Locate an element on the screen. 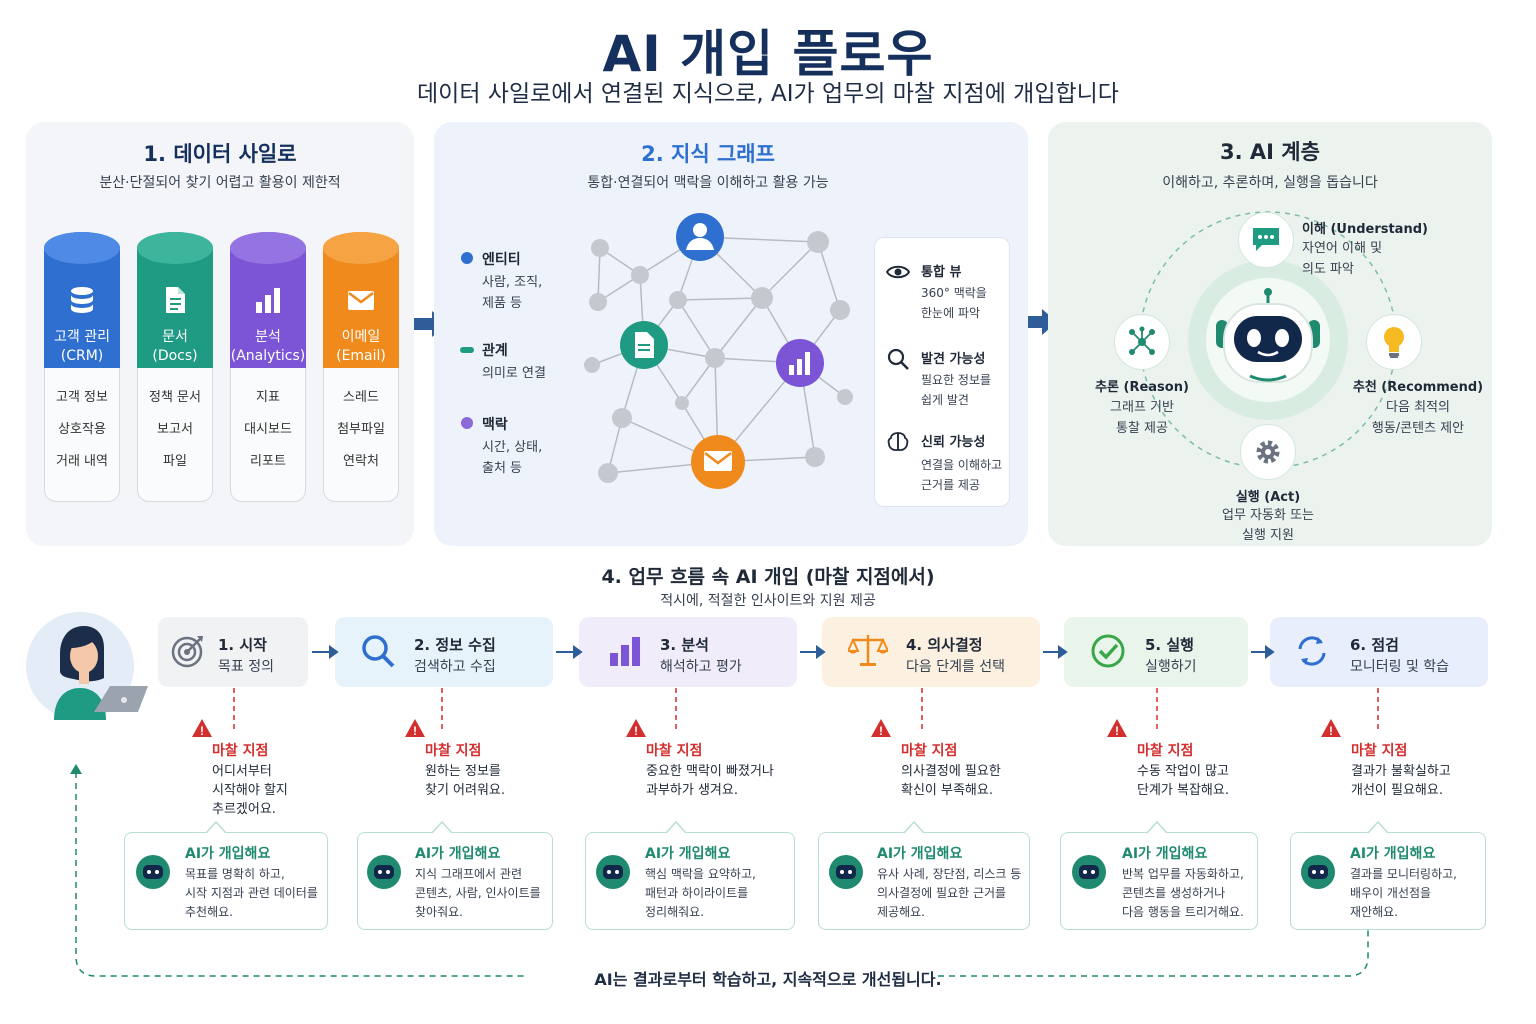 Image resolution: width=1536 pixels, height=1024 pixels. step-6-box is located at coordinates (1379, 652).